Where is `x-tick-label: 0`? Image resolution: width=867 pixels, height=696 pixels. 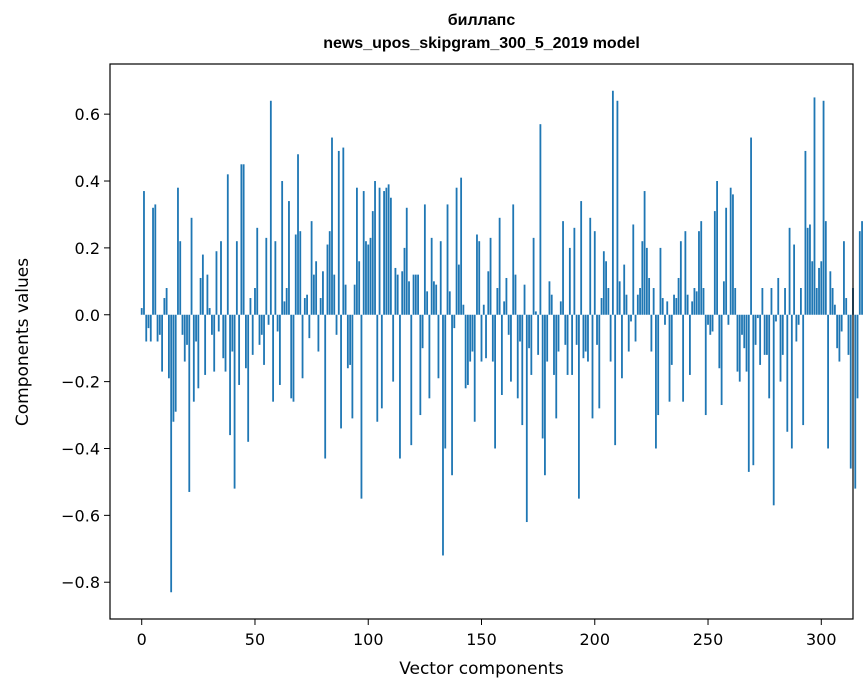
x-tick-label: 0 is located at coordinates (142, 639).